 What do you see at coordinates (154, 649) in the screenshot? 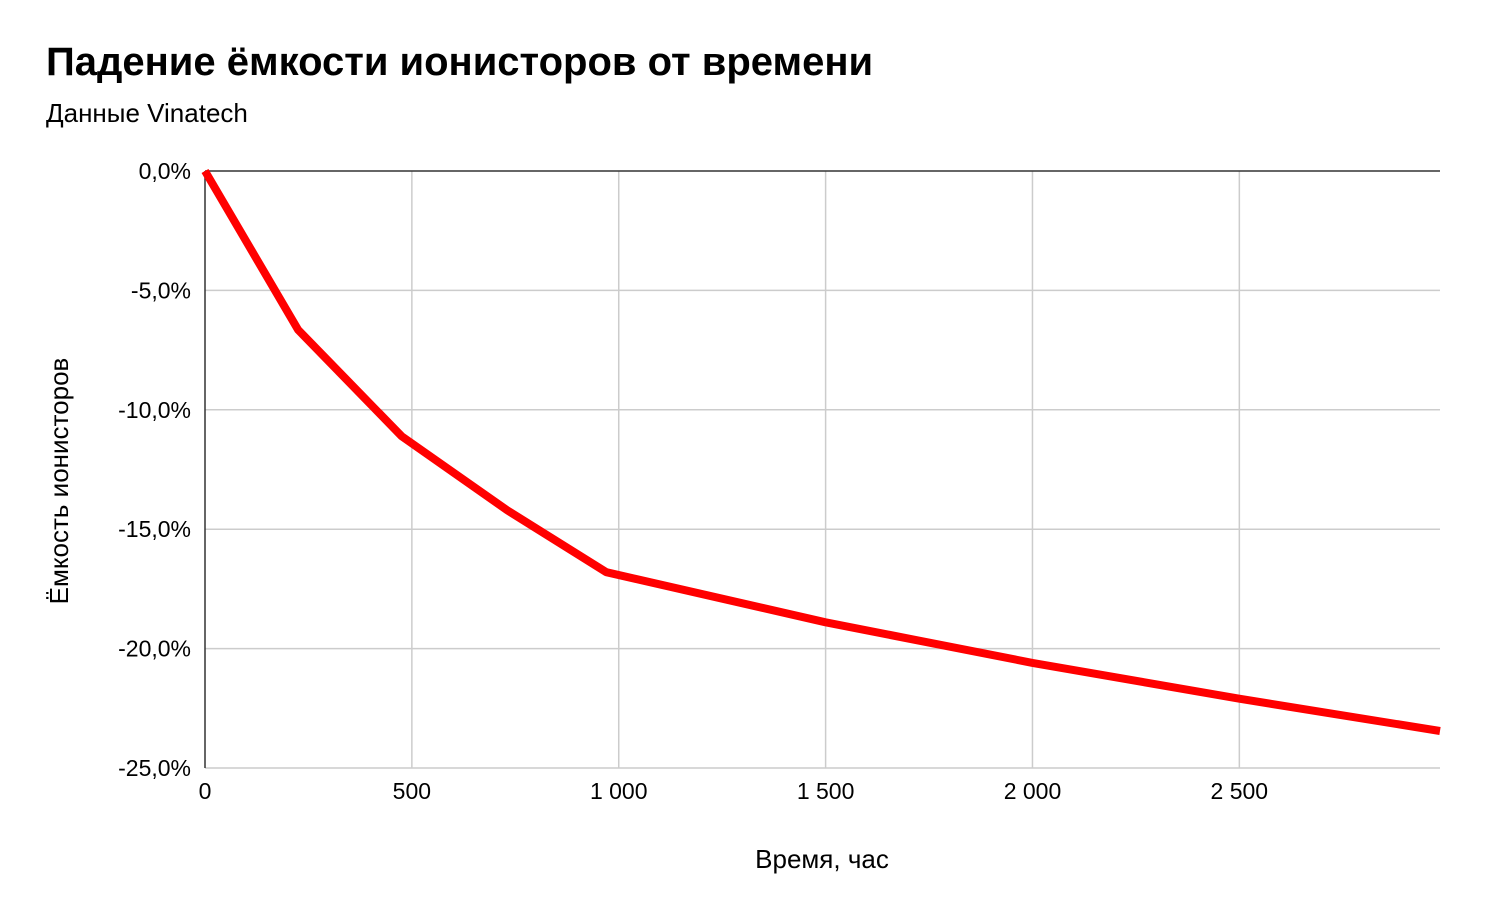
I see `y-tick-label: -20,0%` at bounding box center [154, 649].